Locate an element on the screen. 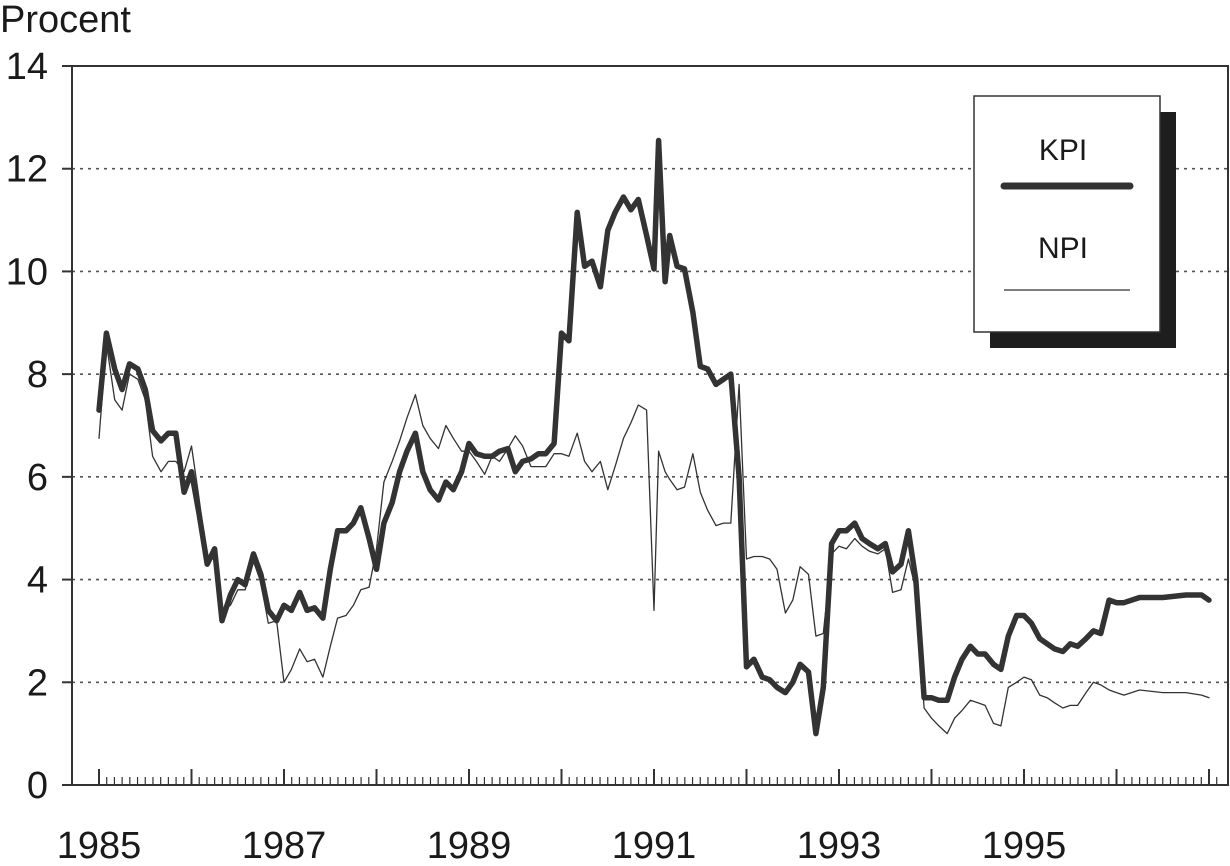  x-tick-label-1987: 1987 is located at coordinates (284, 845).